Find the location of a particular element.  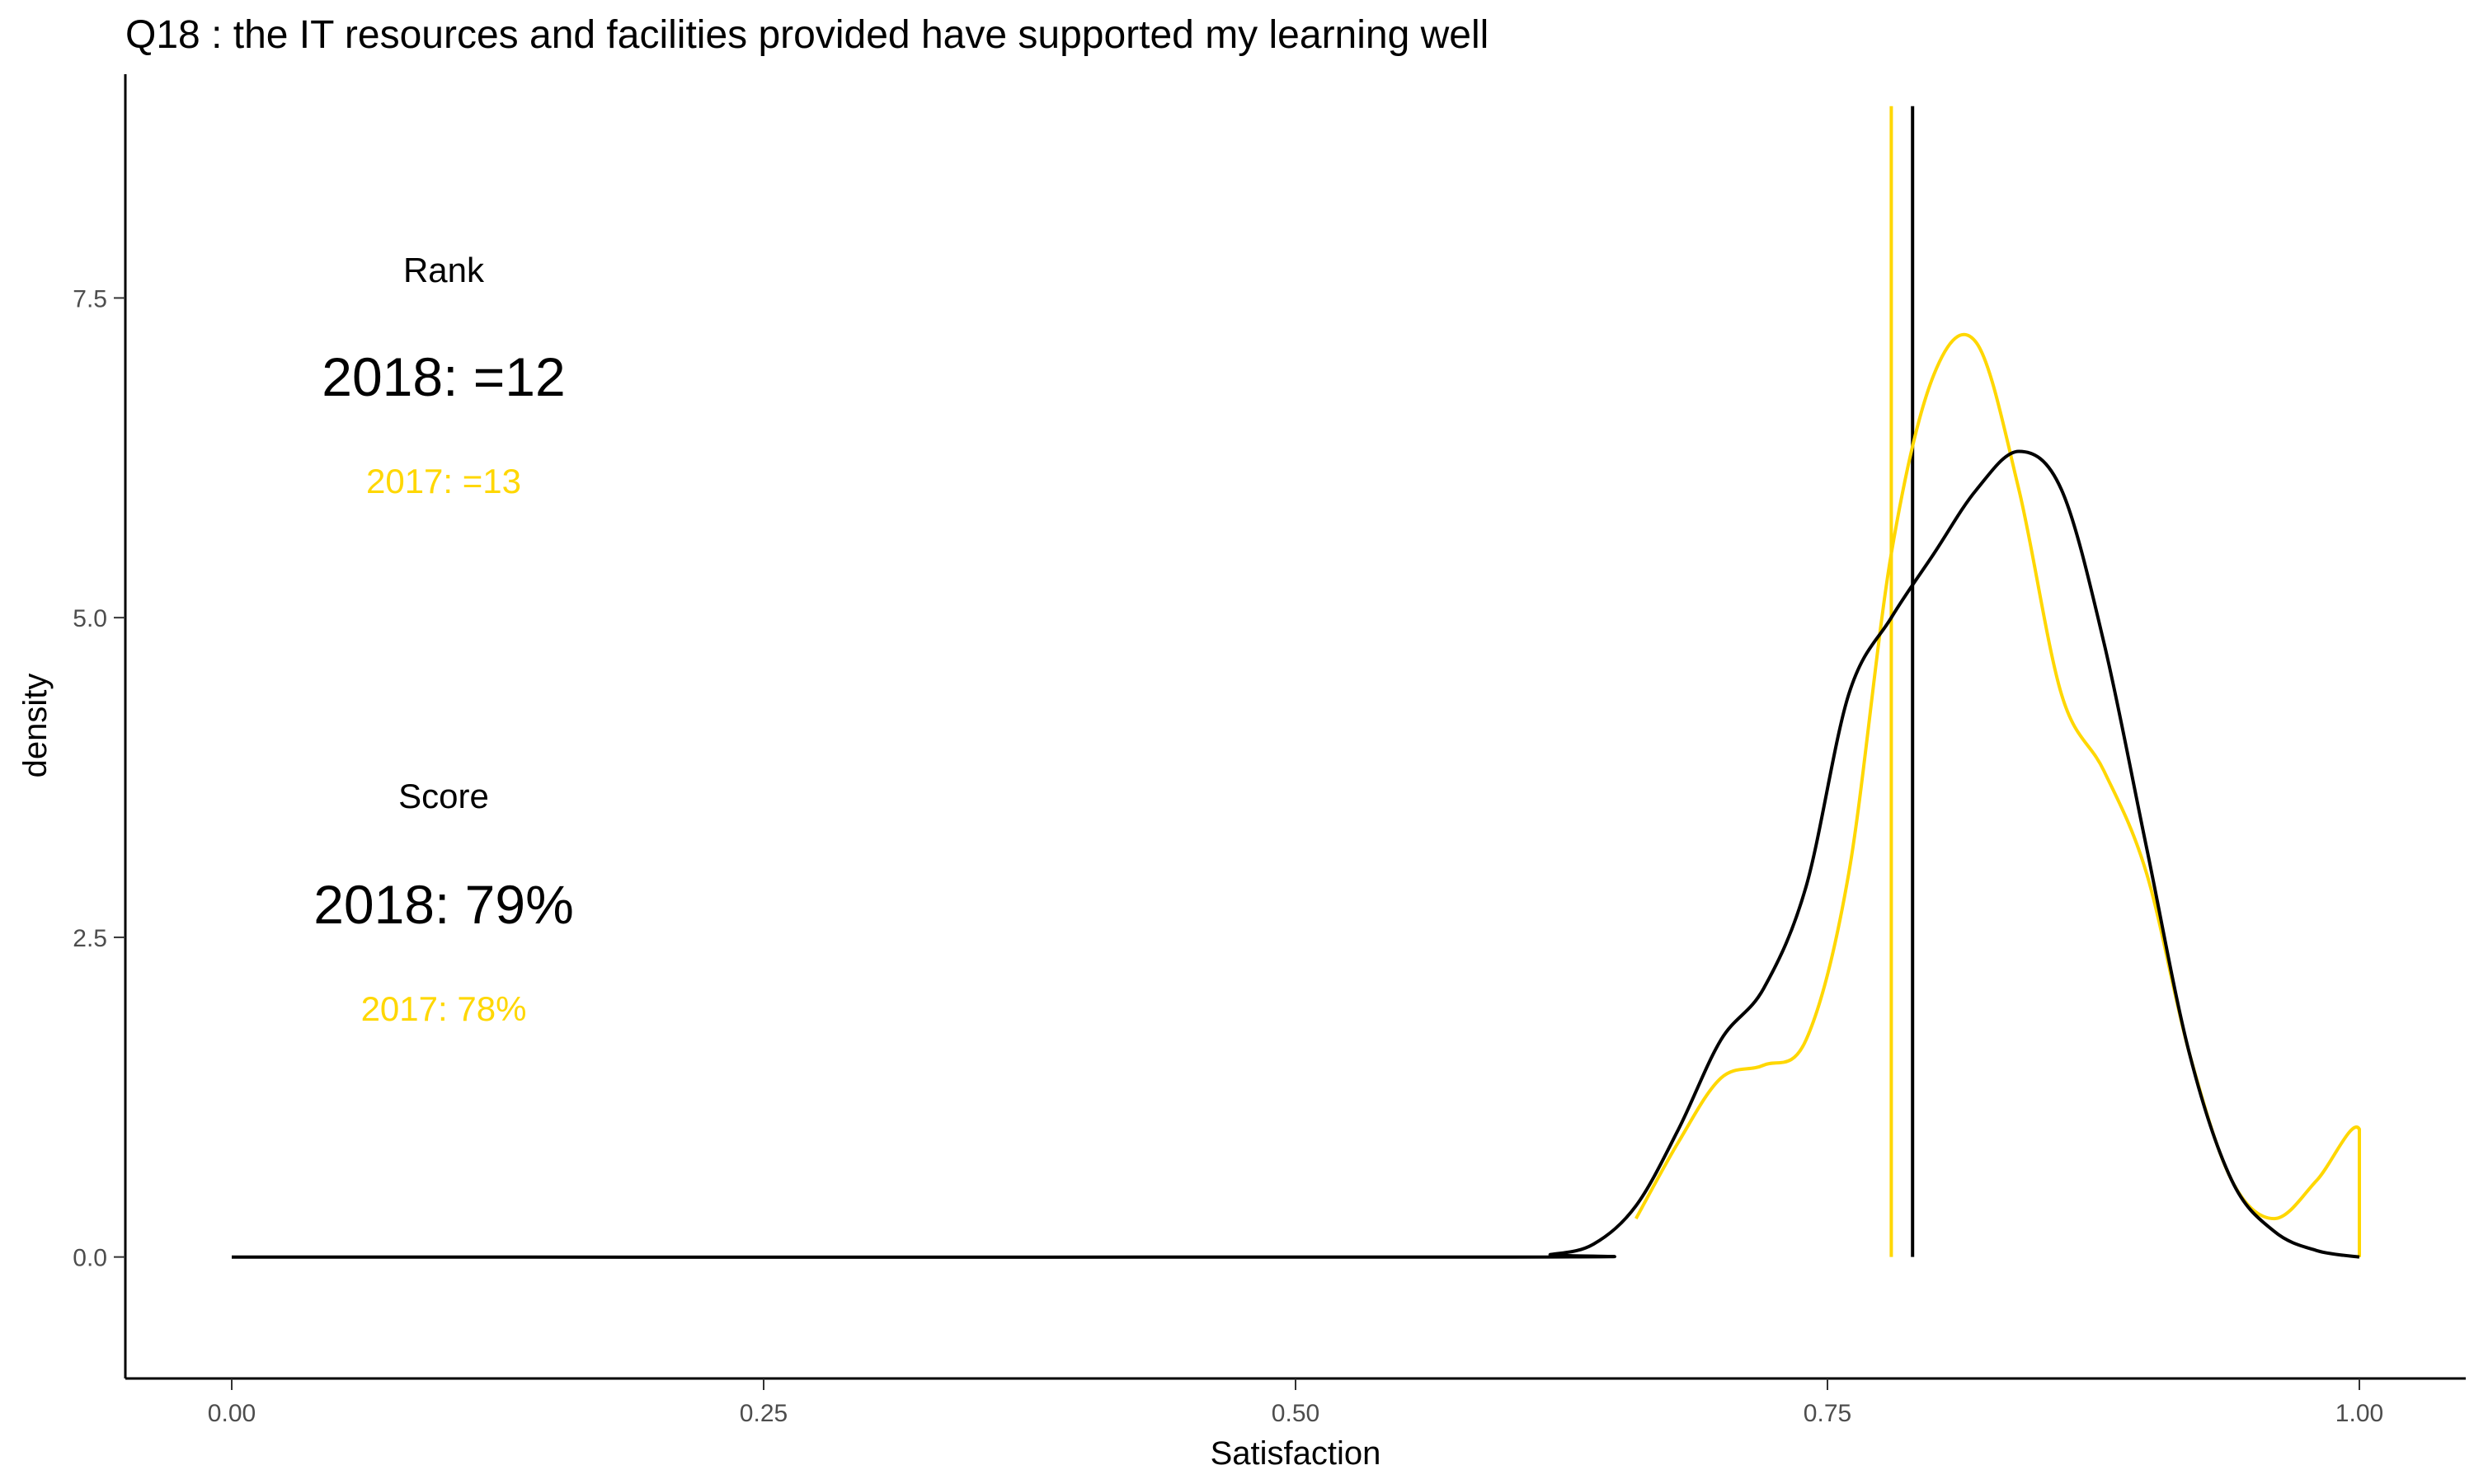

x-tick-label: 0.00 is located at coordinates (232, 1413).